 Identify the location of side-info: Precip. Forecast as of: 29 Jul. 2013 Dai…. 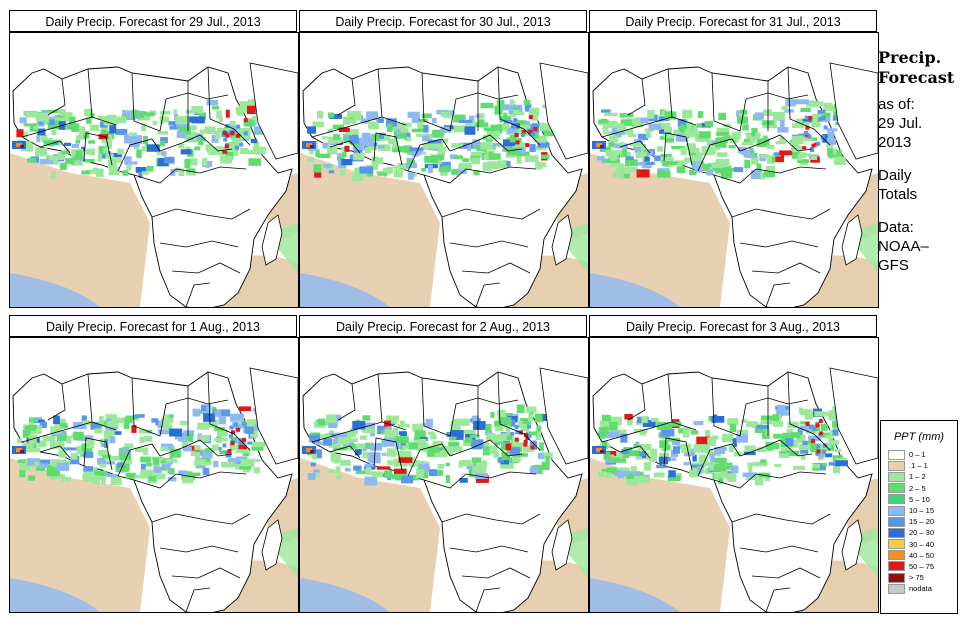
(921, 161).